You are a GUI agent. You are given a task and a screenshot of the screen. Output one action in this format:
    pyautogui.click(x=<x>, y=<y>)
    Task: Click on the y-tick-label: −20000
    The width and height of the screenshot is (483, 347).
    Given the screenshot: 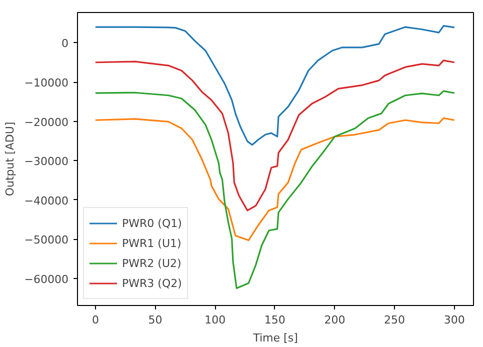 What is the action you would take?
    pyautogui.click(x=46, y=122)
    